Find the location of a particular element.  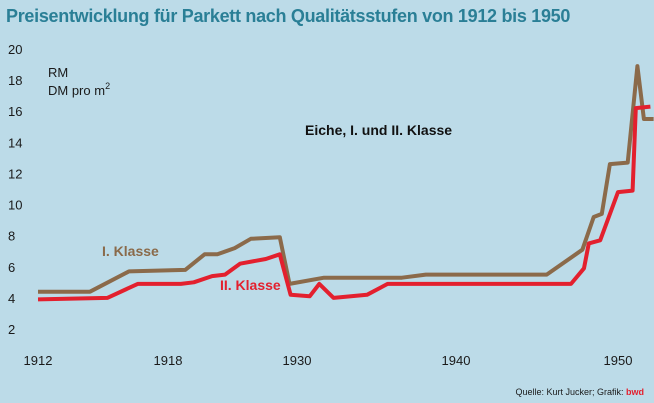

x-axis-ticks: 1912 1918 1930 1940 1950 is located at coordinates (328, 360).